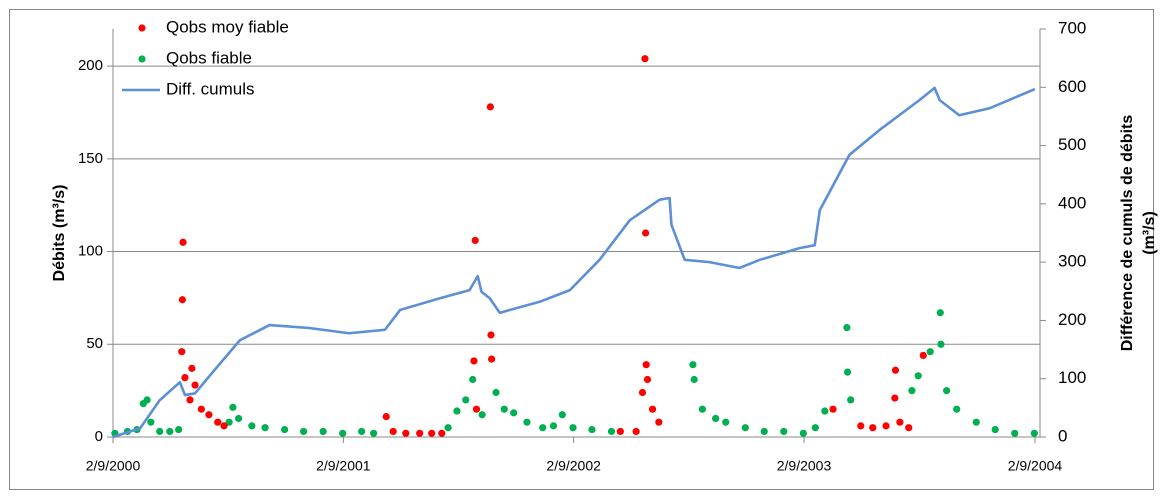  Describe the element at coordinates (804, 466) in the screenshot. I see `x-tick-label: 2/9/2003` at that location.